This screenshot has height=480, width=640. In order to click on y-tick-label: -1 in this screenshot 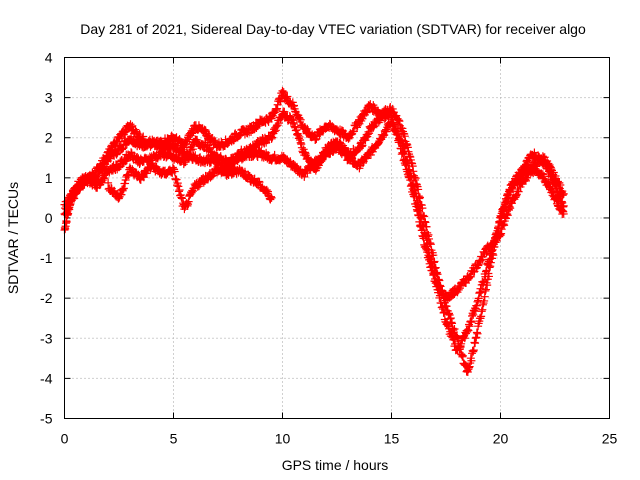, I will do `click(46, 258)`.